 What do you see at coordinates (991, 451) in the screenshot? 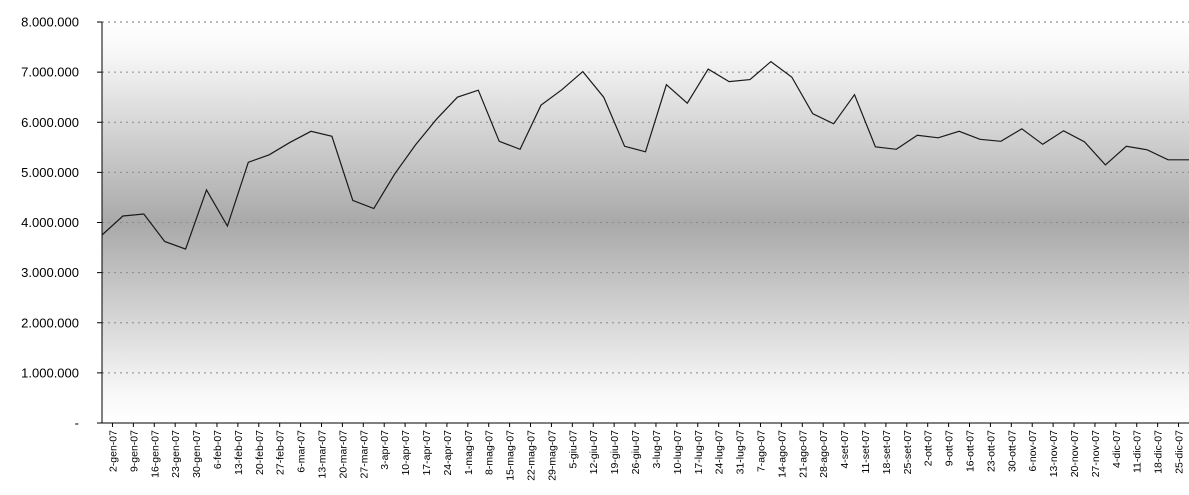
I see `x-tick-label: 23-ott-07` at bounding box center [991, 451].